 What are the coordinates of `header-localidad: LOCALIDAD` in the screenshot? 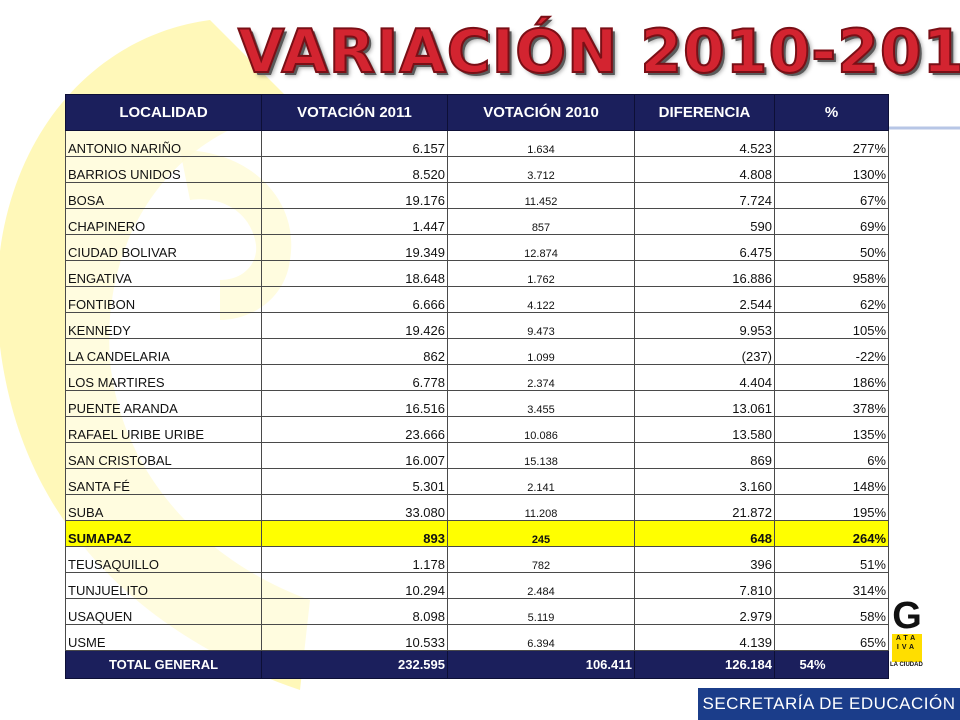 It's located at (163, 112).